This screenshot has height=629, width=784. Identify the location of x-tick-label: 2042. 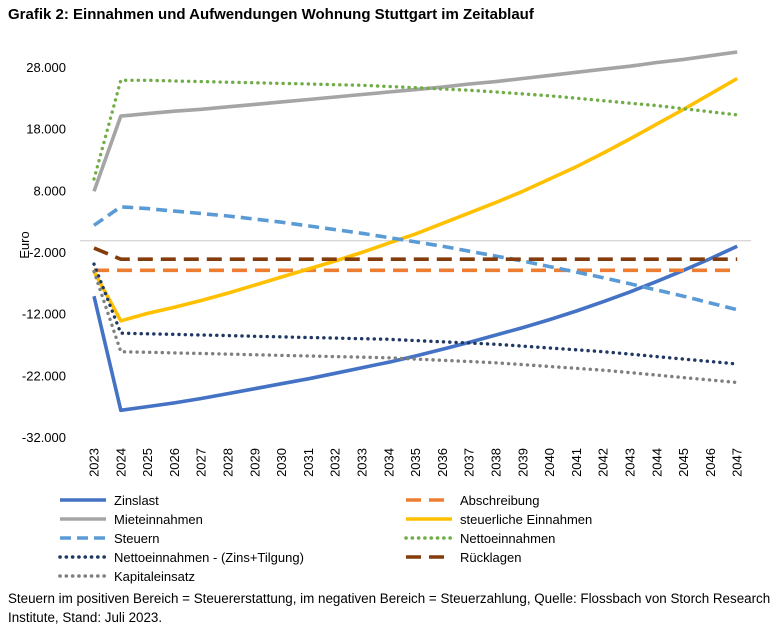
(603, 462).